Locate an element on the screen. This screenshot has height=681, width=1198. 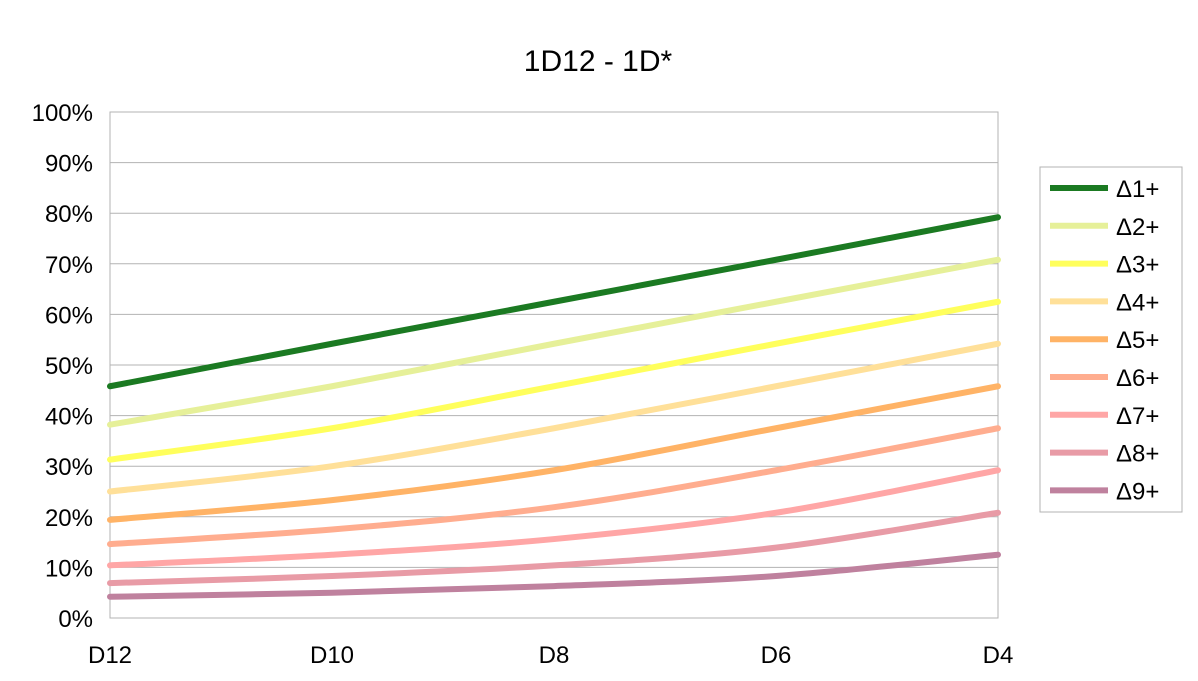
legend-label: Δ2+ is located at coordinates (1137, 227).